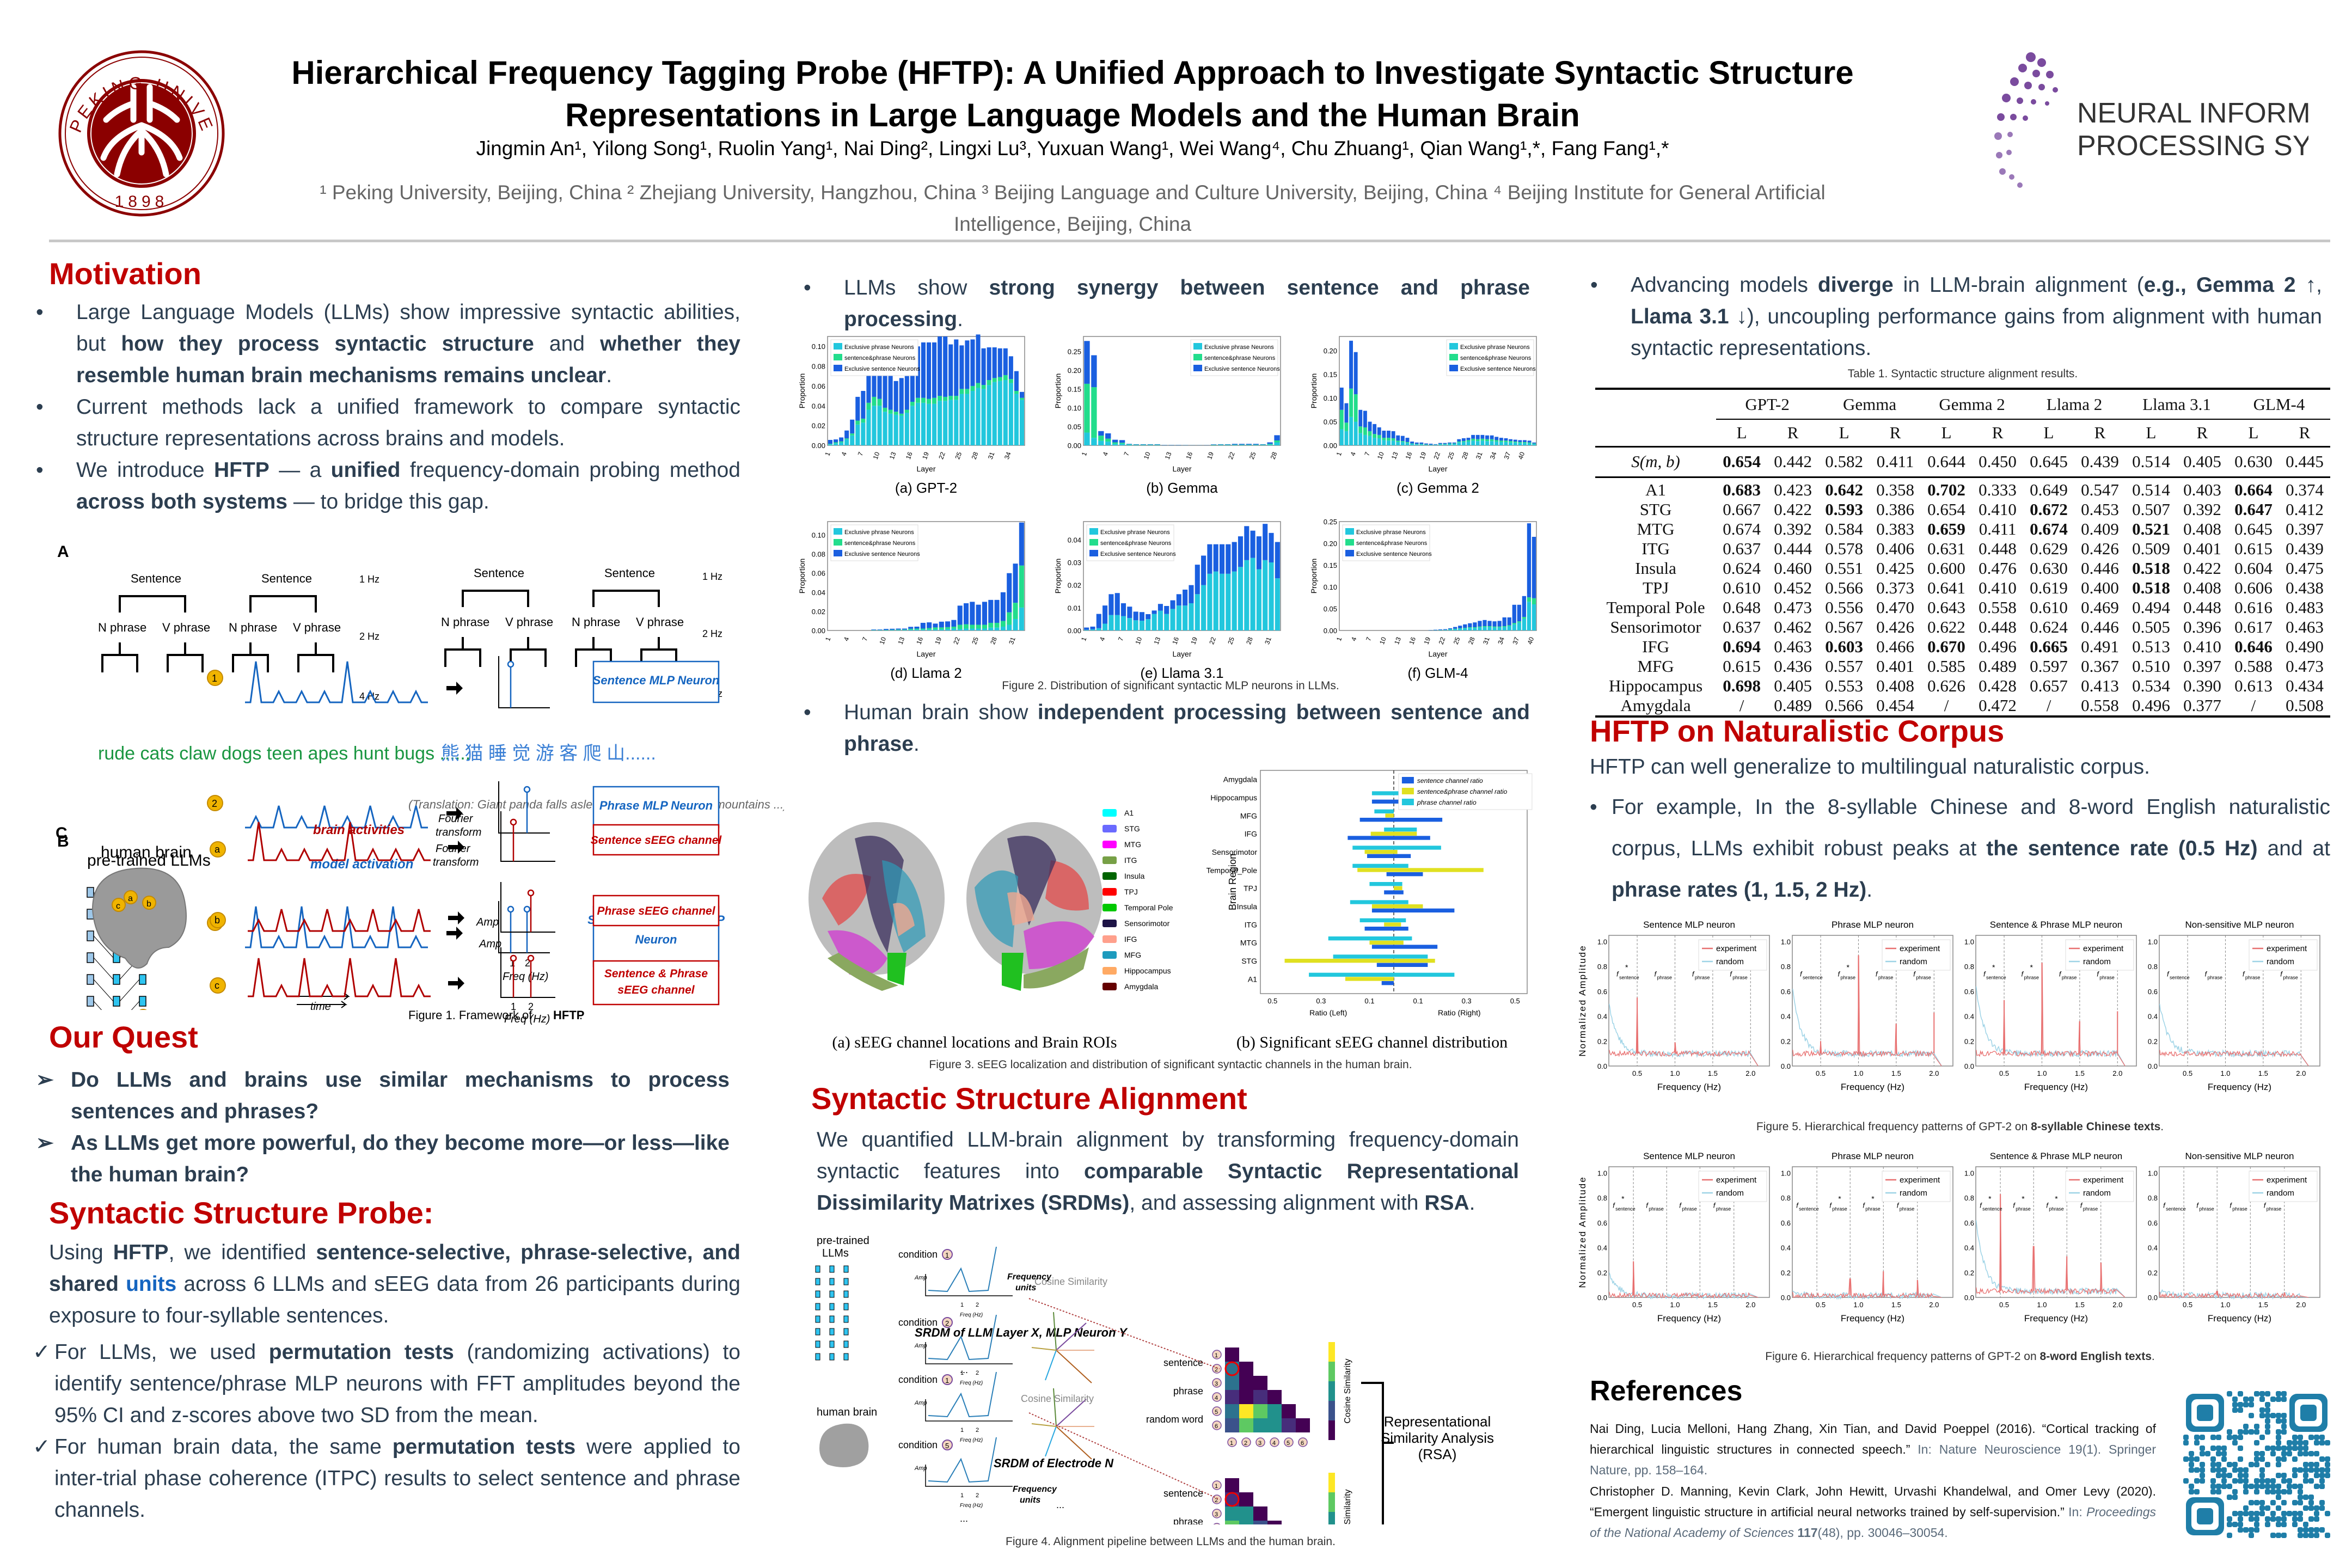 Image resolution: width=2352 pixels, height=1568 pixels. I want to click on random-line, so click(1683, 1035).